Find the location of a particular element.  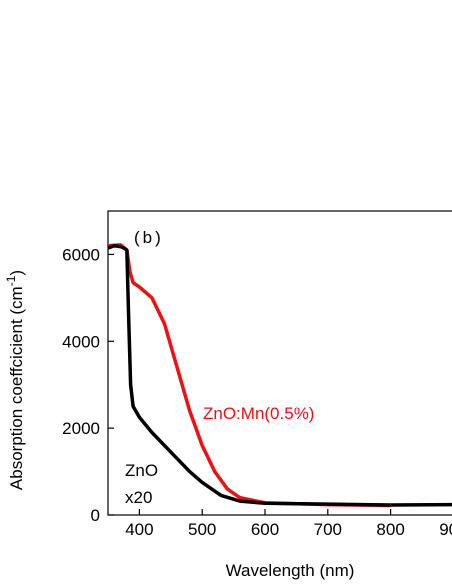

y-axis-label-main: Absorption coeffcicient (cm is located at coordinates (16, 388).